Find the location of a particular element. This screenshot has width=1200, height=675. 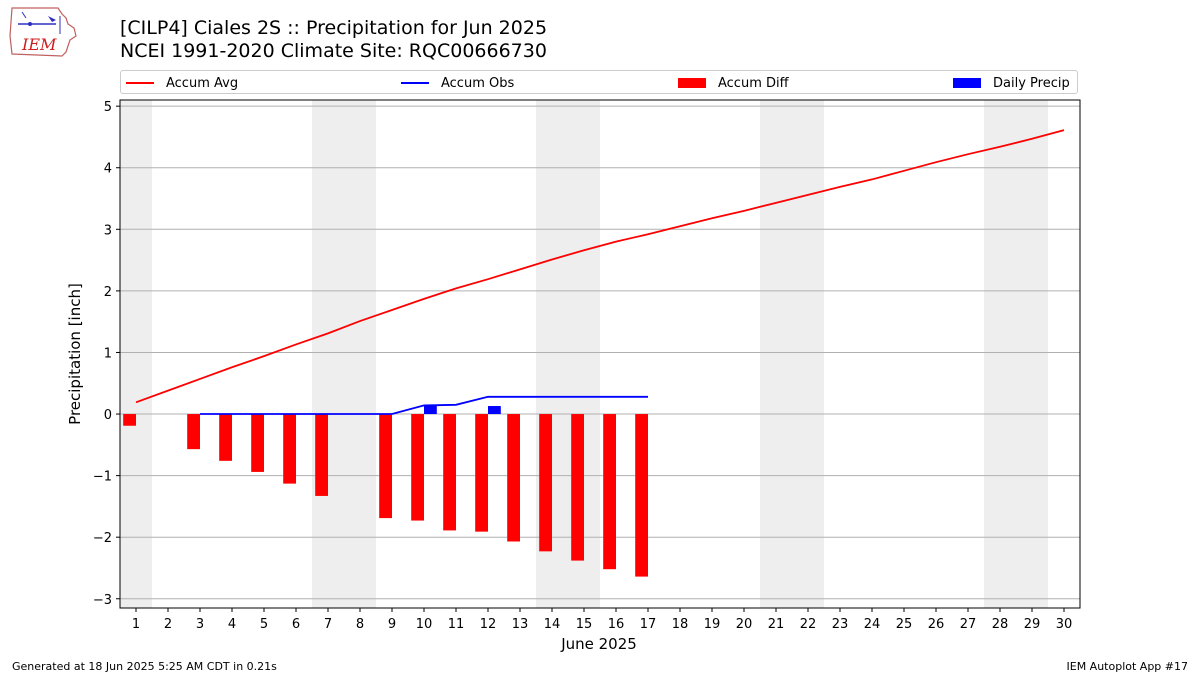

x-axis-label: June 2025 is located at coordinates (598, 644).